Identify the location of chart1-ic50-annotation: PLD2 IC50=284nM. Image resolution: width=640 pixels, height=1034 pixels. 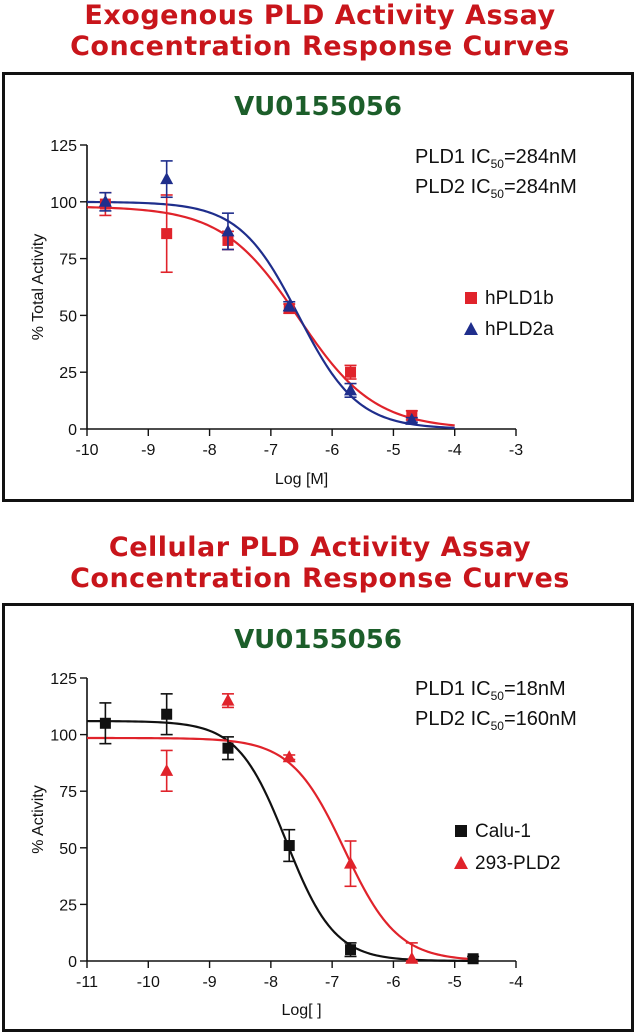
(496, 188).